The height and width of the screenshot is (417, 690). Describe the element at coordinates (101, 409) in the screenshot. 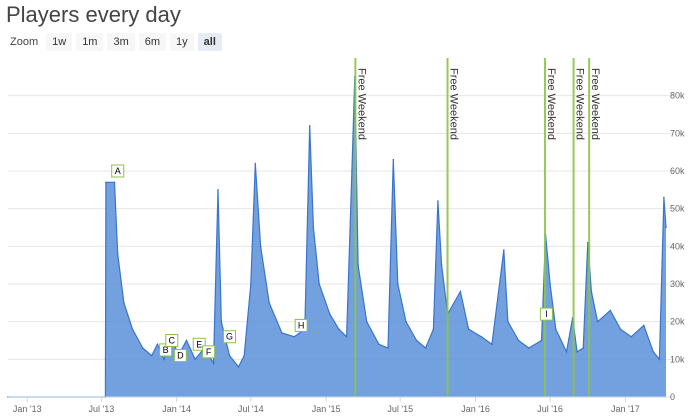

I see `x-tick-label: Jul '13` at that location.